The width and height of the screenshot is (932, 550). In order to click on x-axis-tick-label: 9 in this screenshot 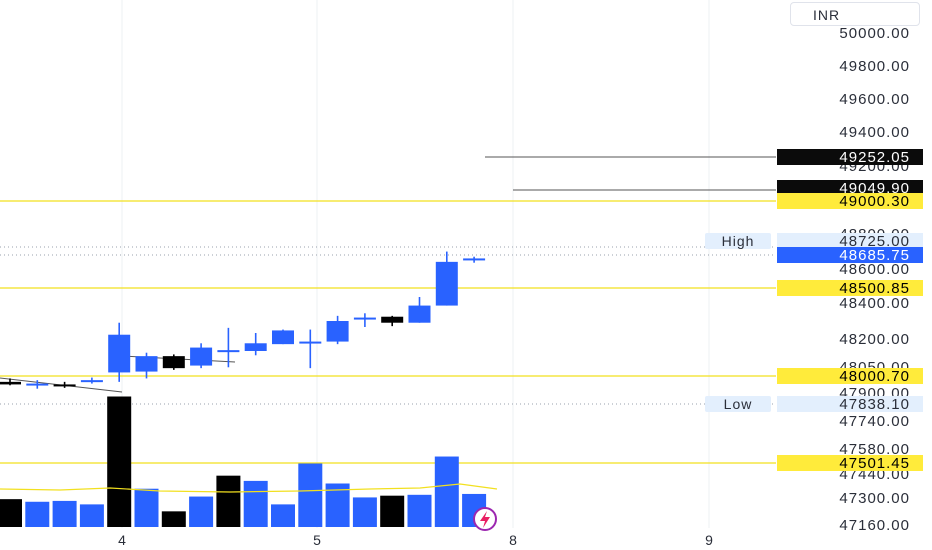, I will do `click(709, 540)`.